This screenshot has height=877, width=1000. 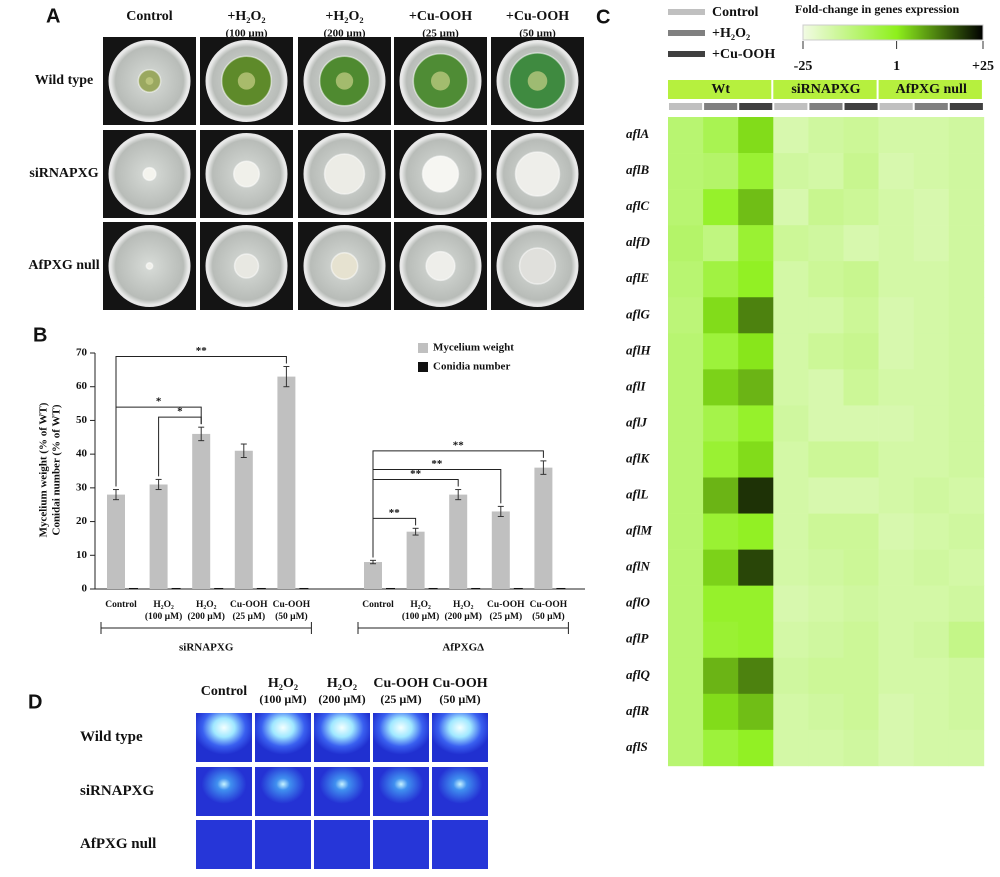 What do you see at coordinates (82, 386) in the screenshot?
I see `y-tick-label: 60` at bounding box center [82, 386].